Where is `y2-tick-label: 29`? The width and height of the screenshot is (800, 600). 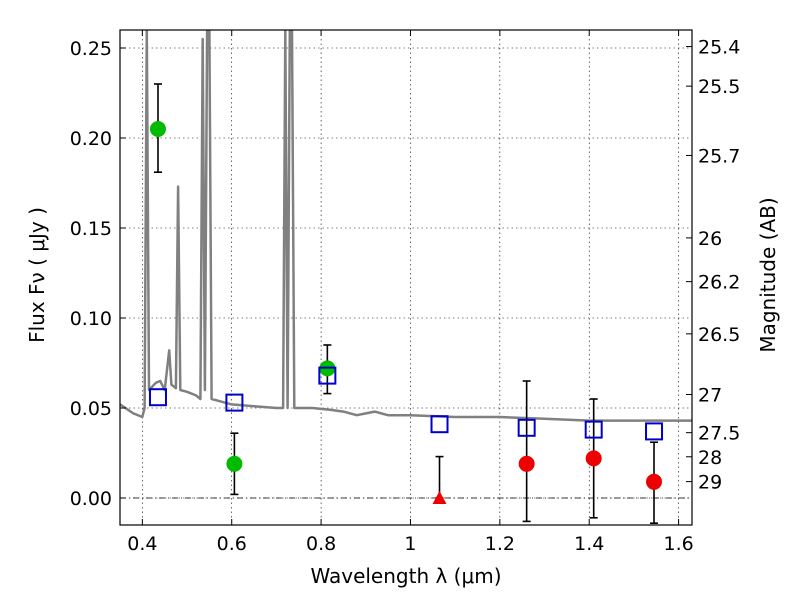
y2-tick-label: 29 is located at coordinates (710, 483).